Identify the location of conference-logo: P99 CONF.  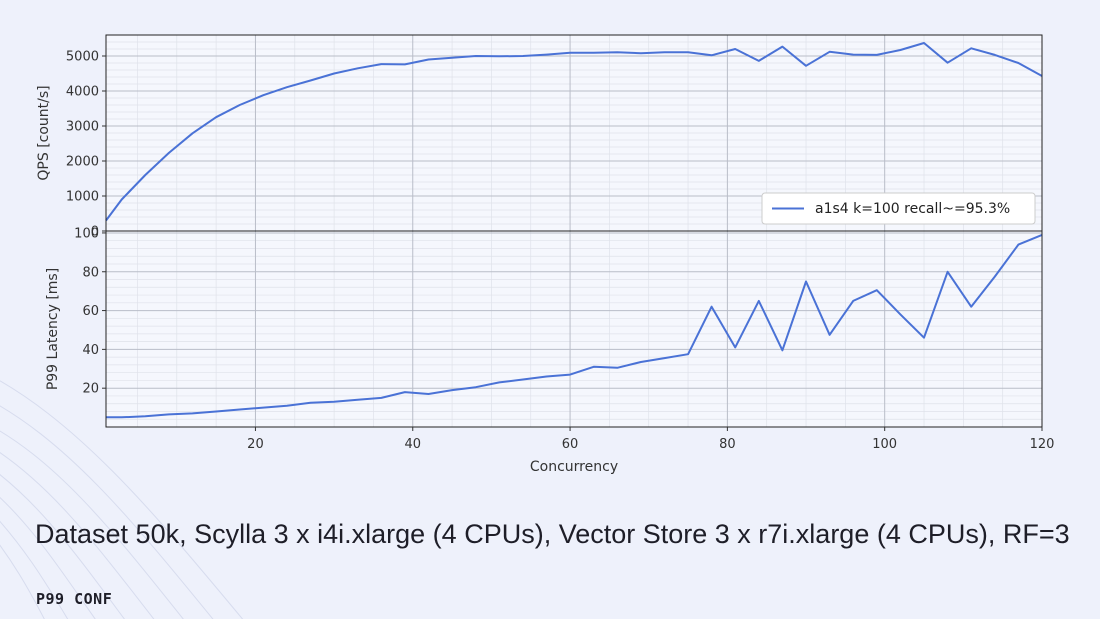
(74, 599).